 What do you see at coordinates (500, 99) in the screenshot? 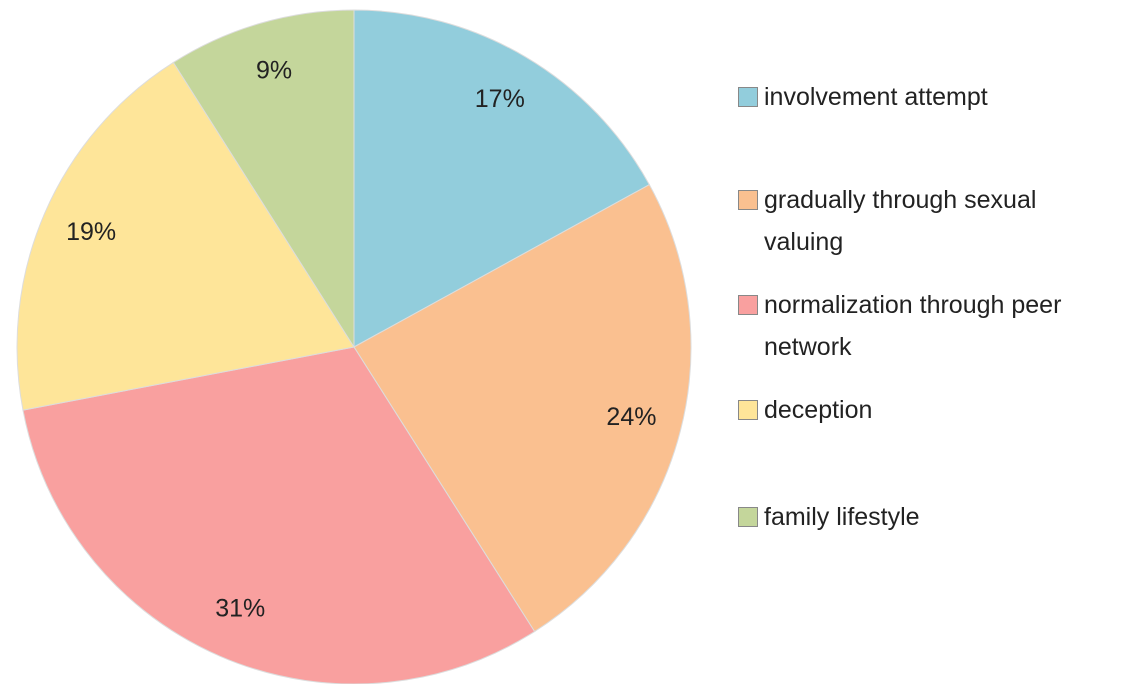
I see `data-label: 17%` at bounding box center [500, 99].